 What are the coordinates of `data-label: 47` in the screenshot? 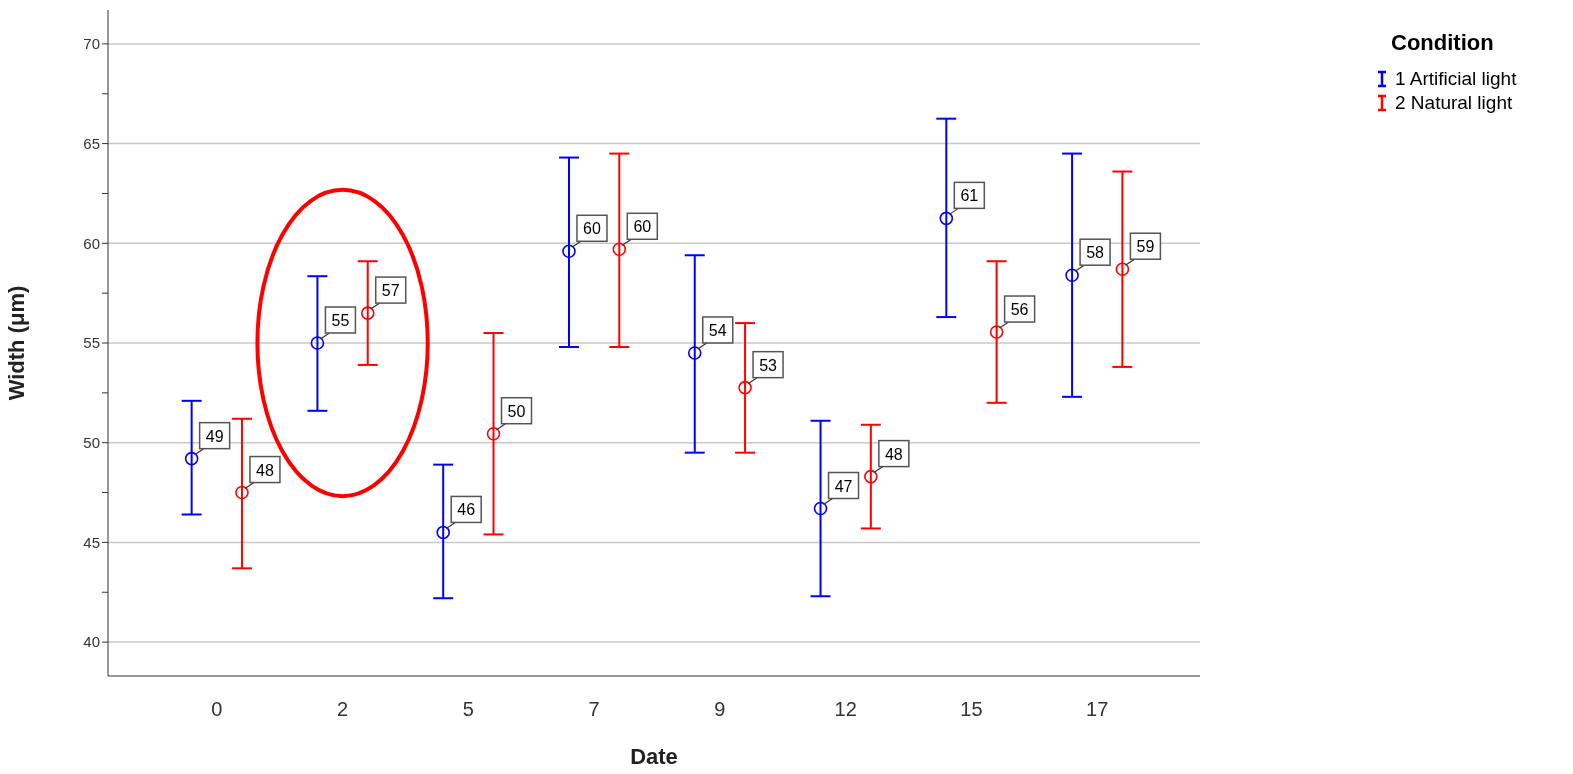 It's located at (843, 486).